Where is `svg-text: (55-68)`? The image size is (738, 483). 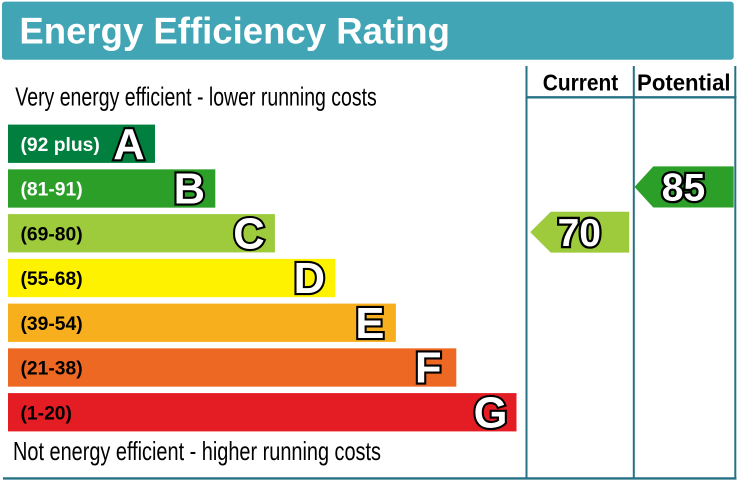 svg-text: (55-68) is located at coordinates (52, 279).